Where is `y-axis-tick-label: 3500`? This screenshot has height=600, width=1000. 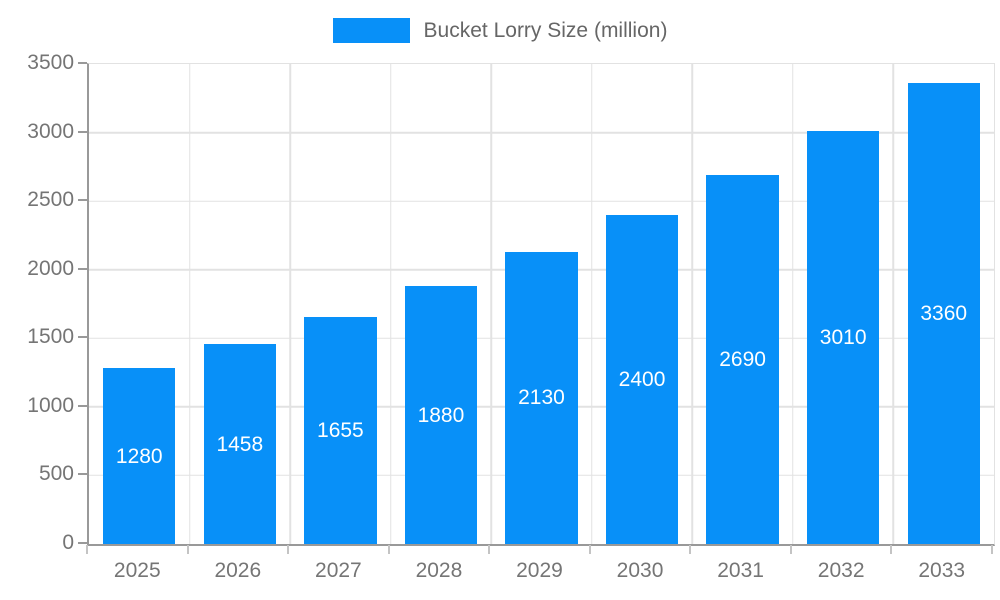
y-axis-tick-label: 3500 is located at coordinates (50, 62).